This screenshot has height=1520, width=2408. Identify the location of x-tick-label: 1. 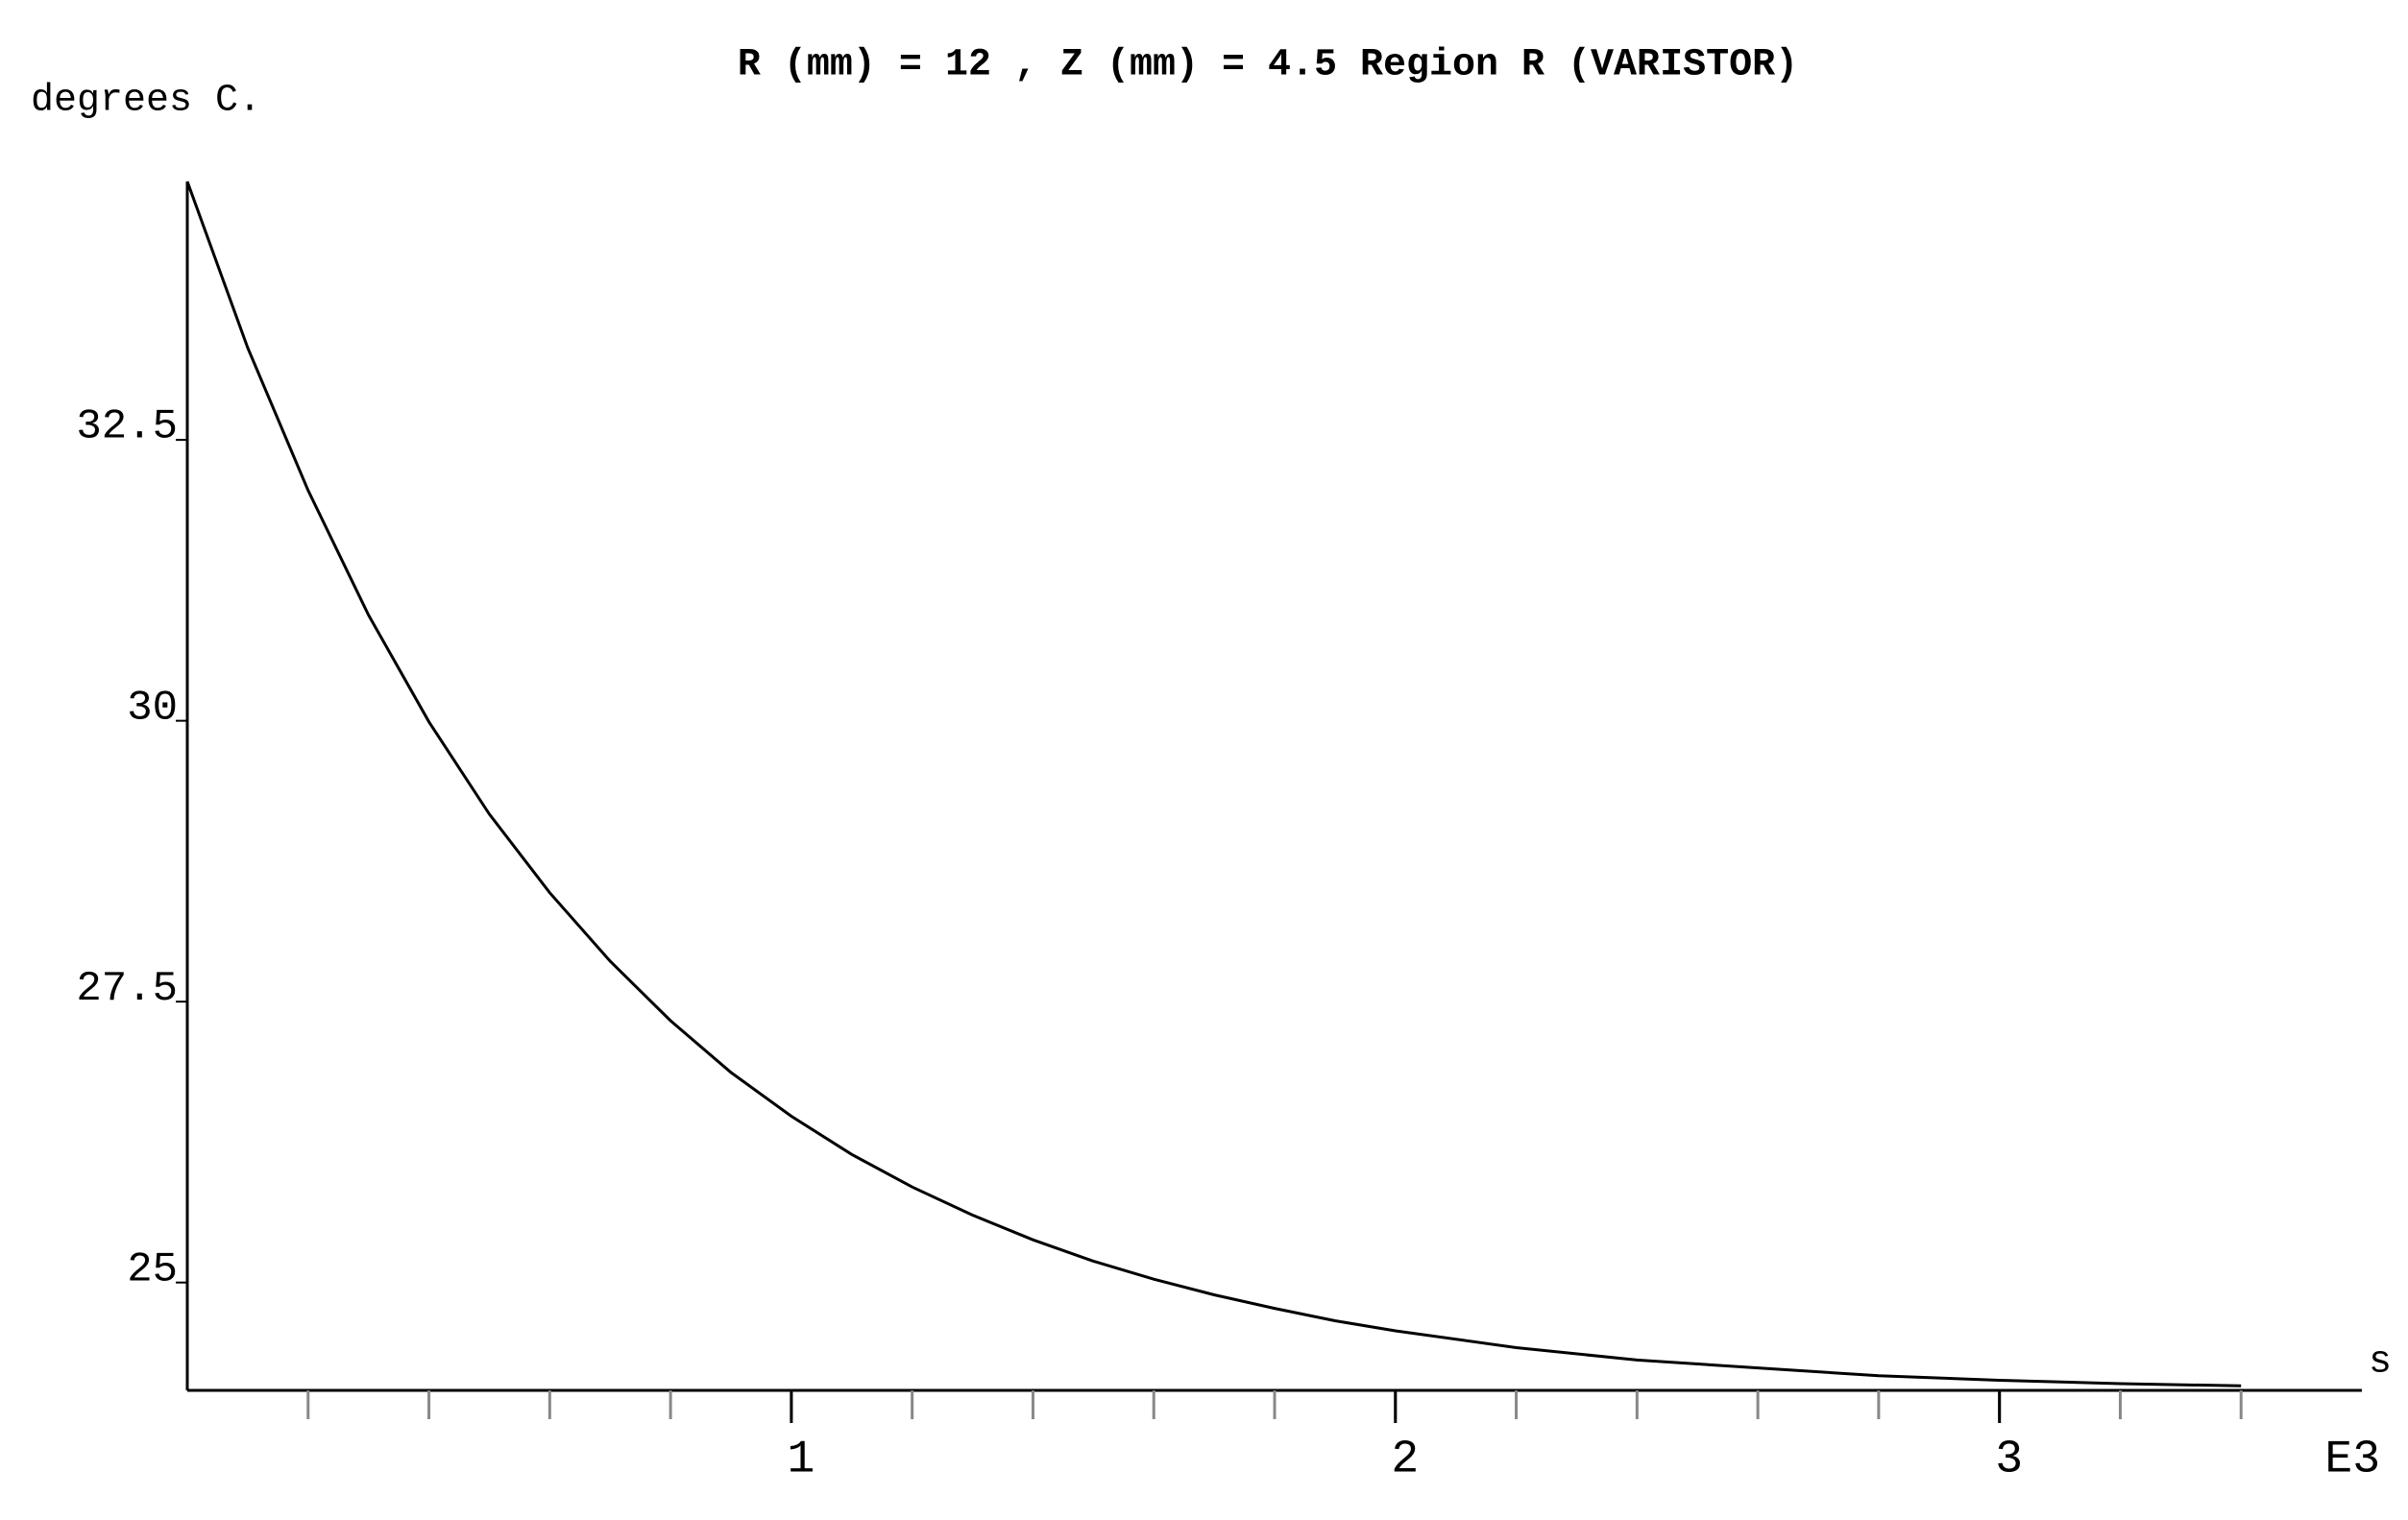
(801, 1460).